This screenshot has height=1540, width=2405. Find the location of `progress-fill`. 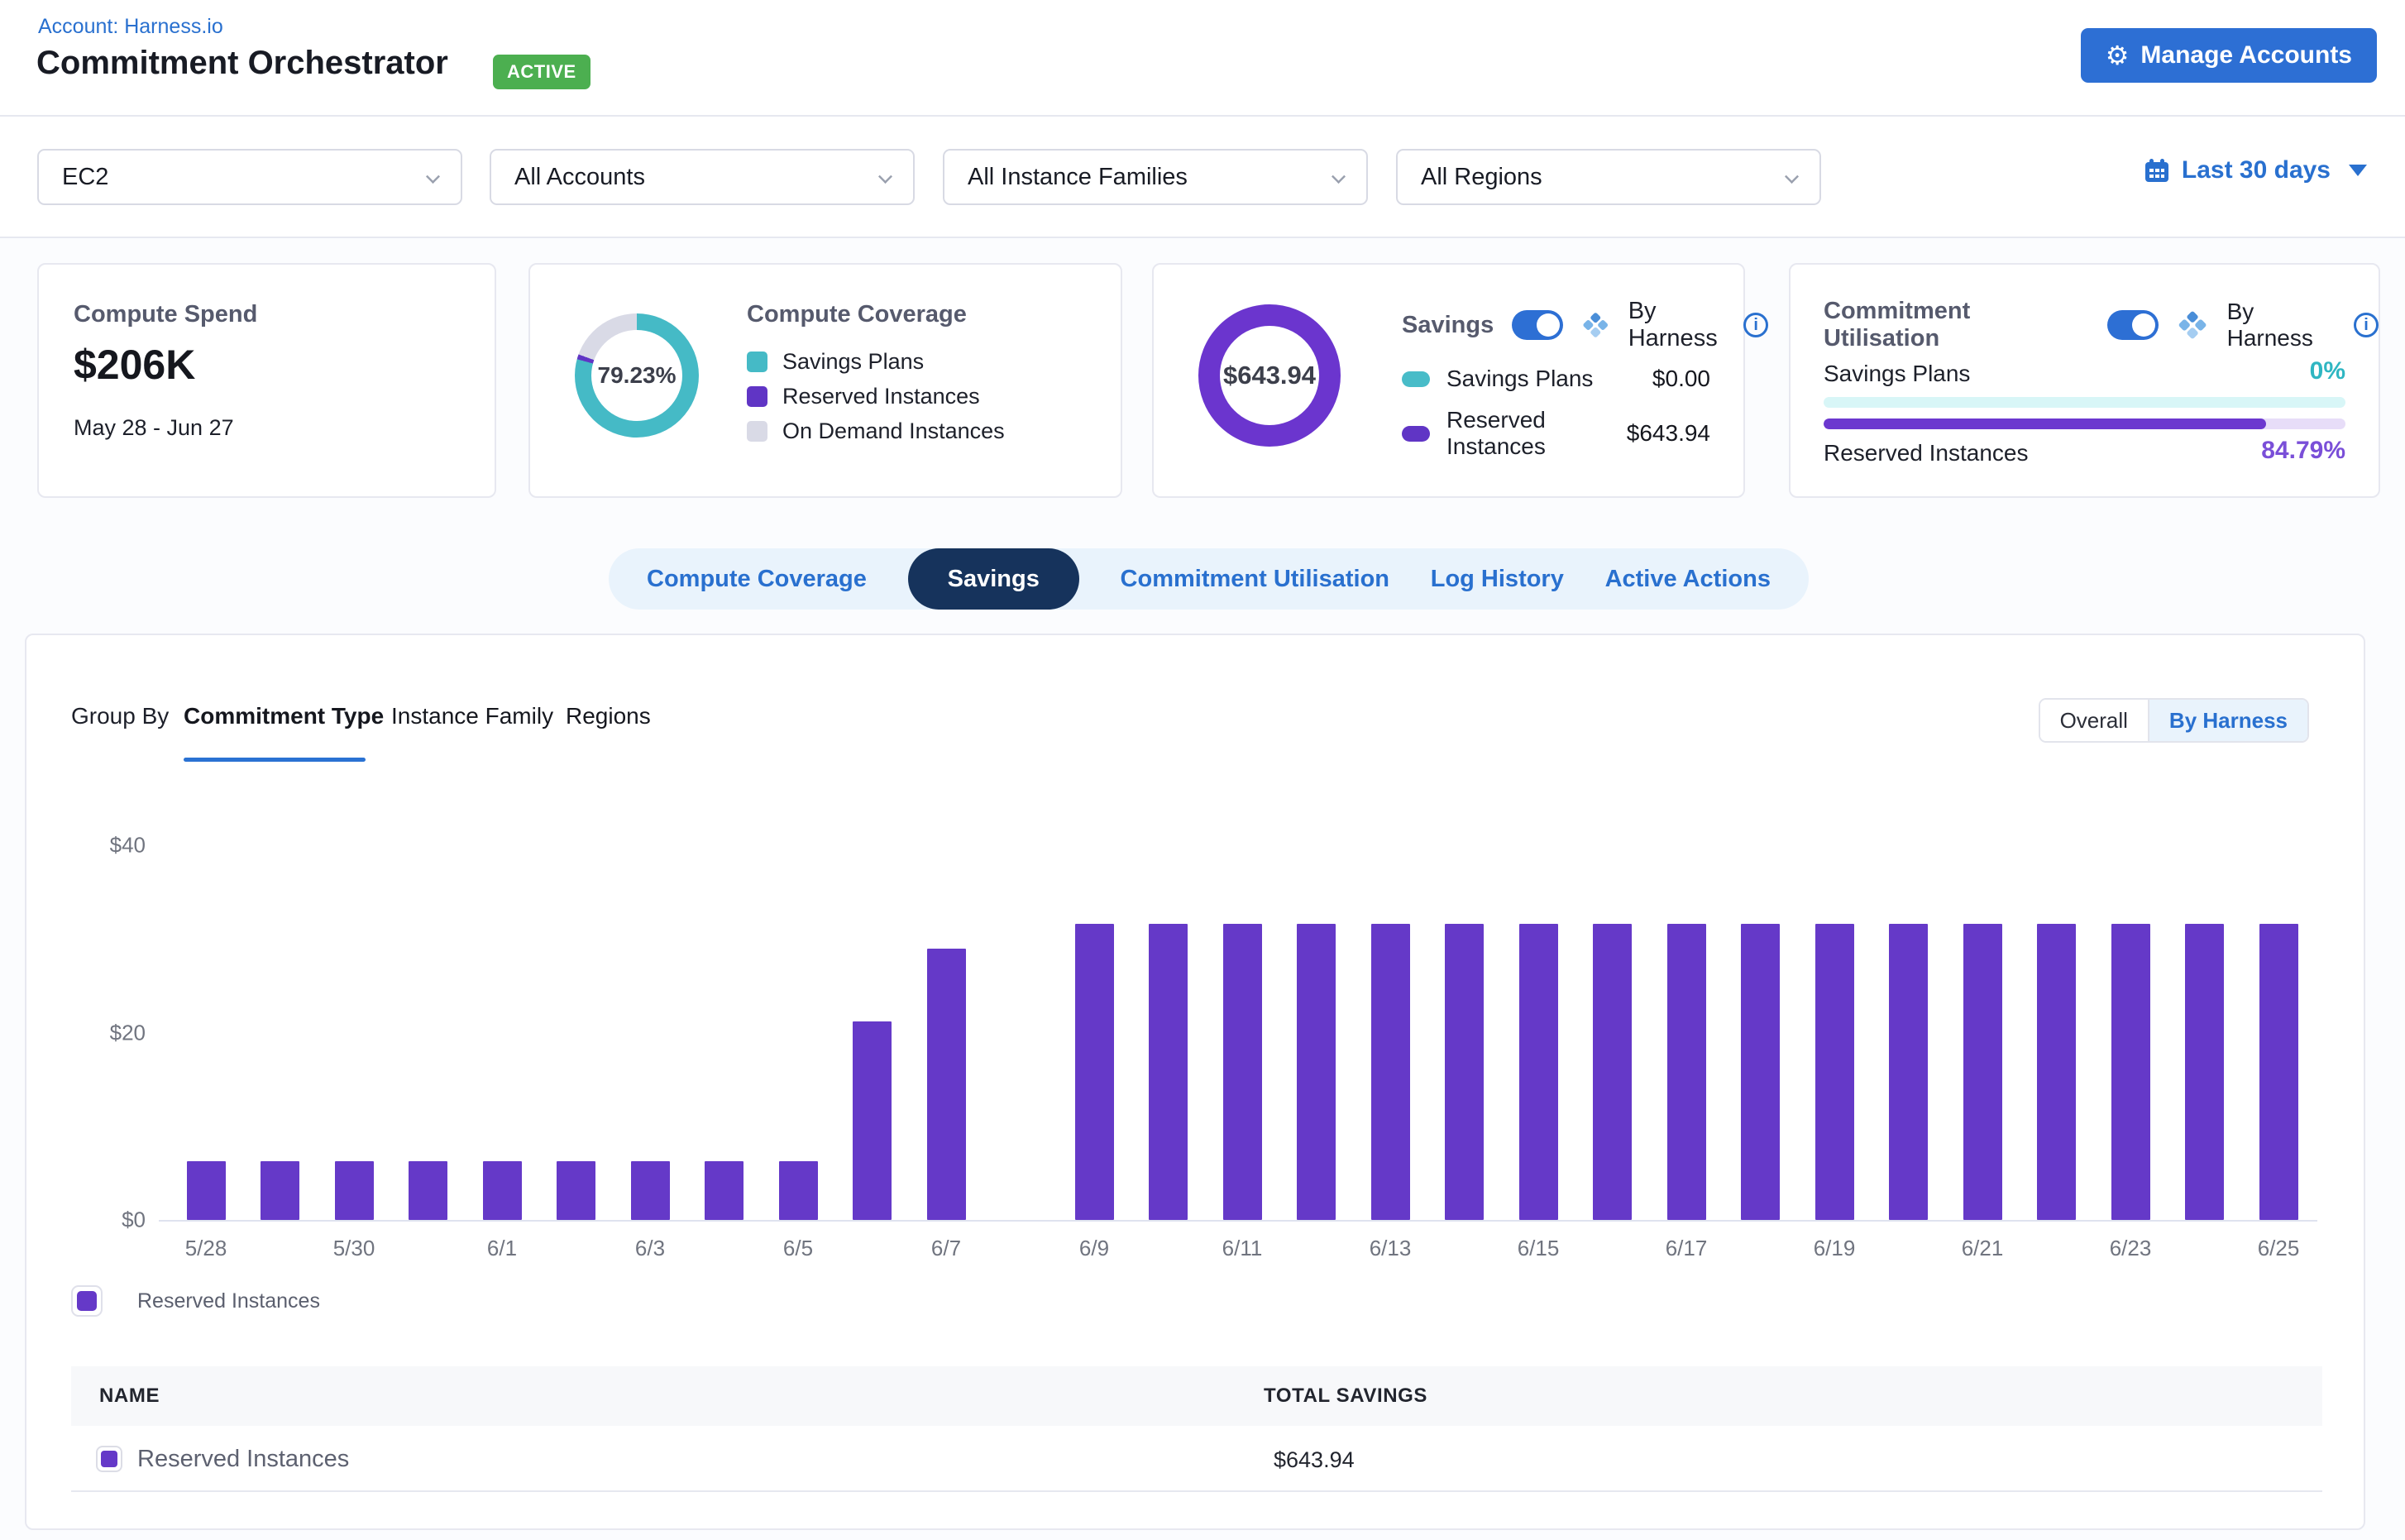

progress-fill is located at coordinates (2045, 423).